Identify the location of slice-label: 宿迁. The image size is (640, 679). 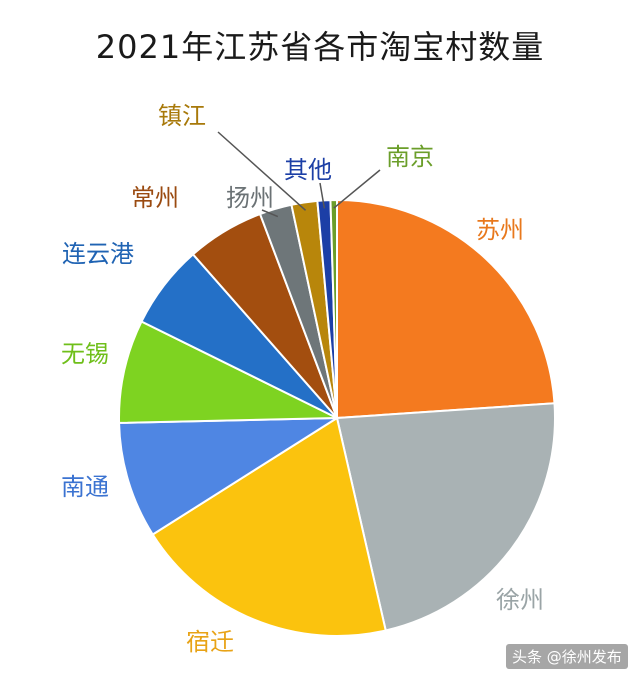
(210, 642).